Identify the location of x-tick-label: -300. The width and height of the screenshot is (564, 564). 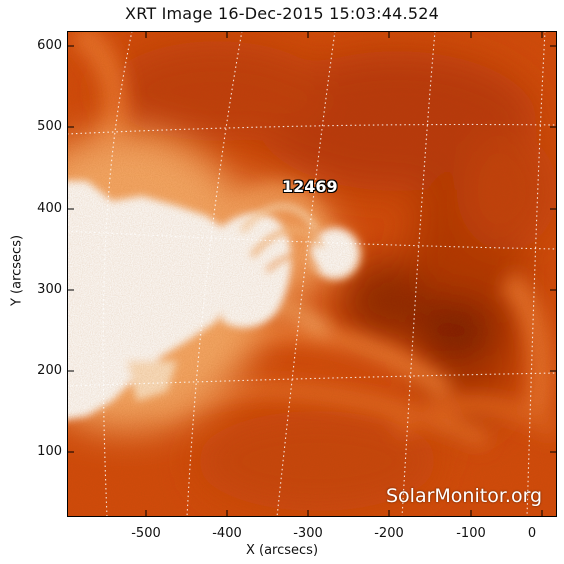
(308, 533).